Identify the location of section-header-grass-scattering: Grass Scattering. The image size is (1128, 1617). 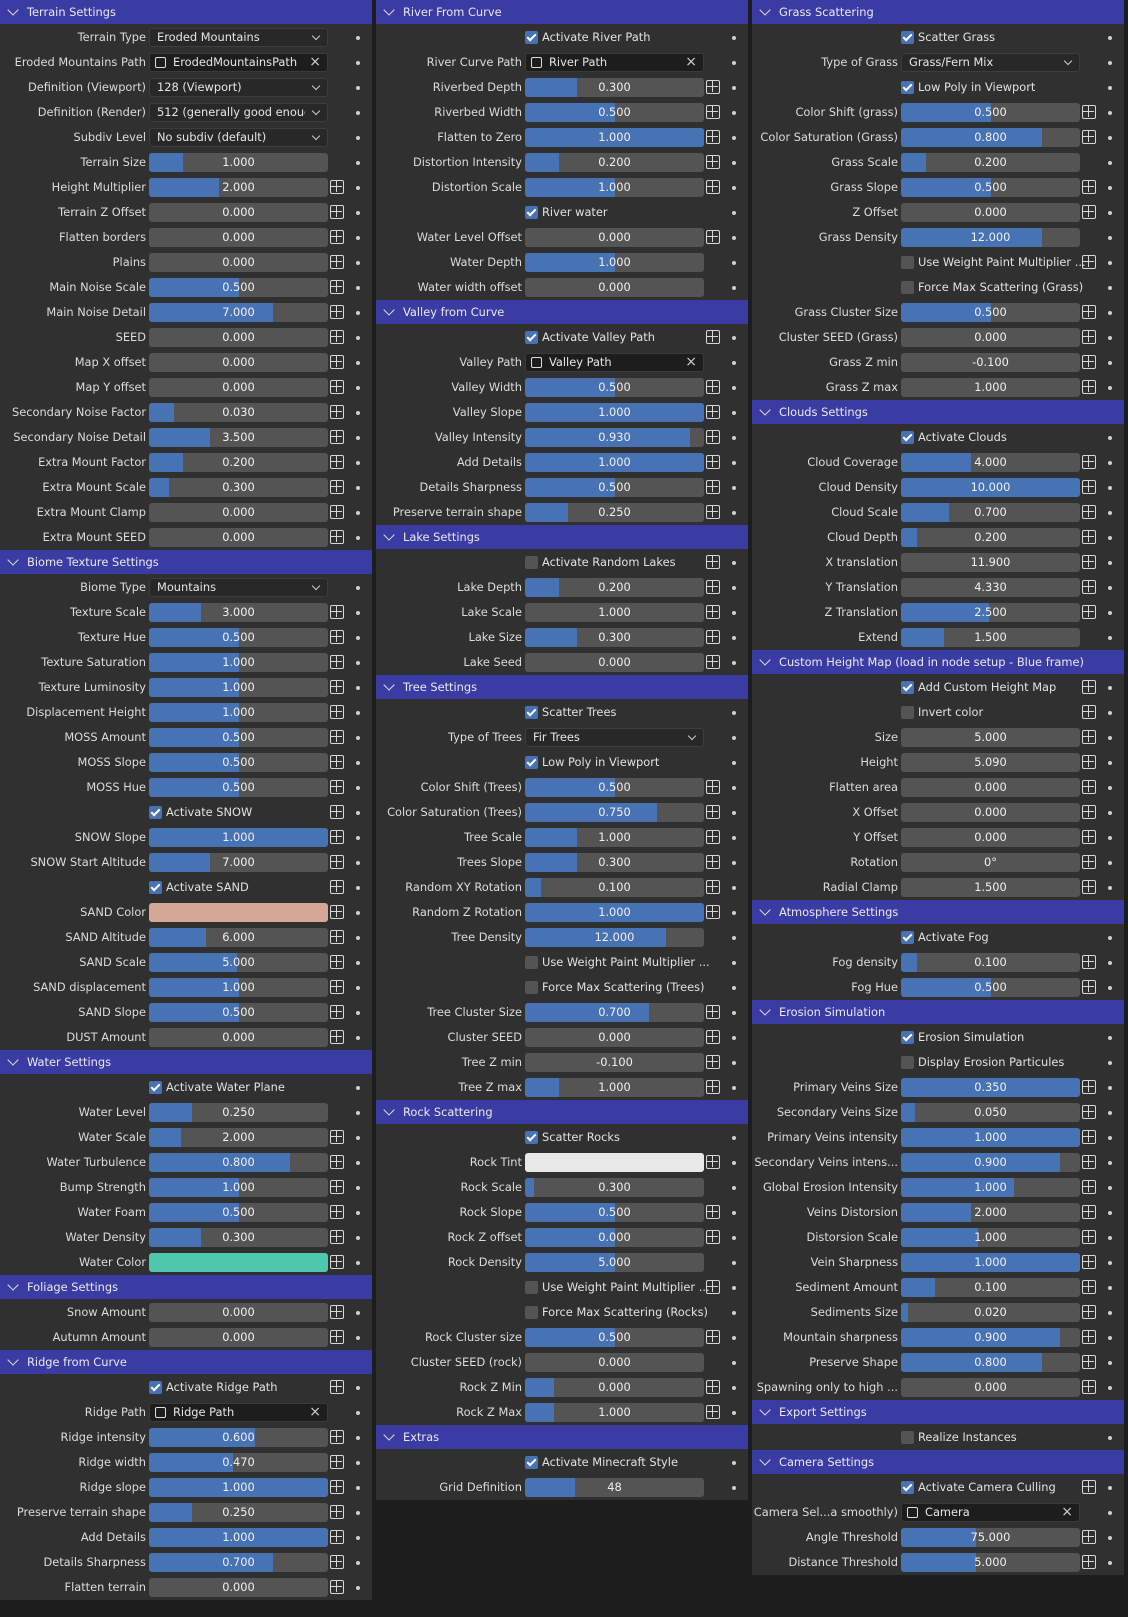
(938, 12).